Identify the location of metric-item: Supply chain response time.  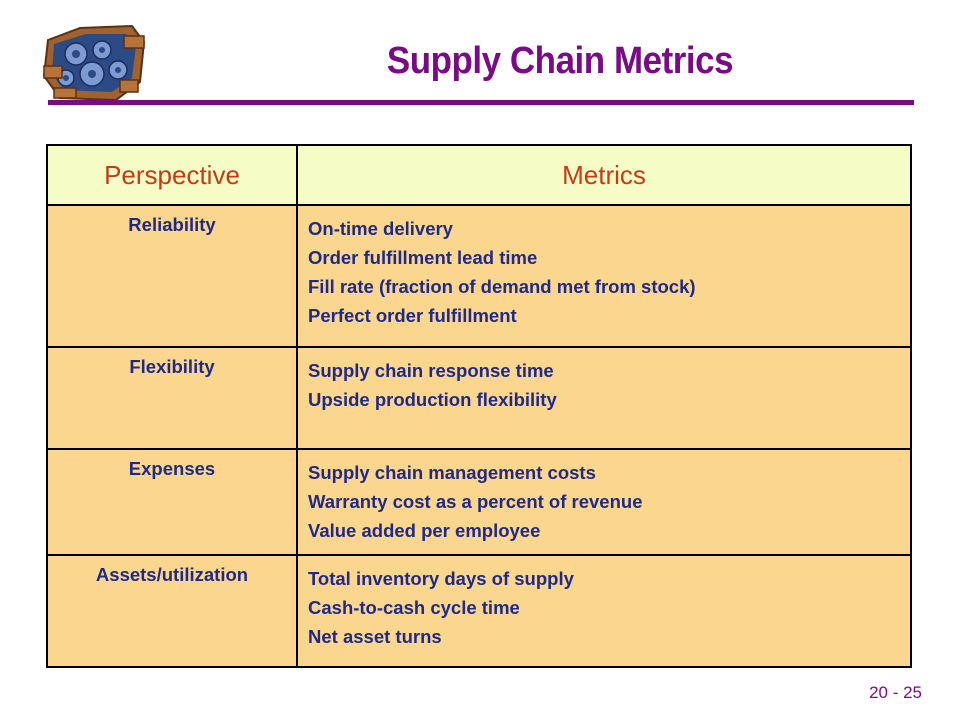
(431, 370).